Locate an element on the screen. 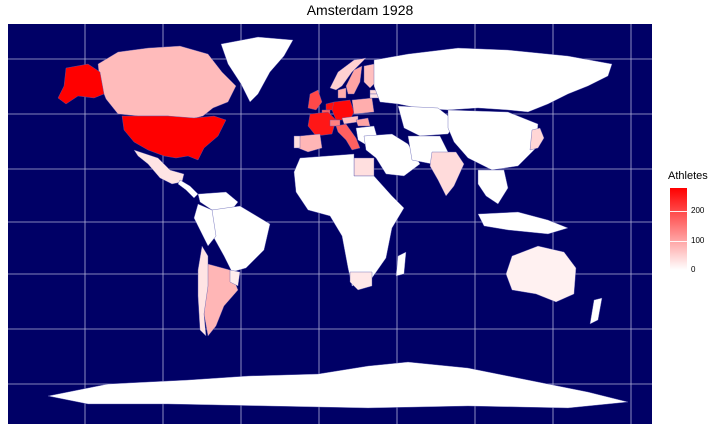  region-india is located at coordinates (447, 174).